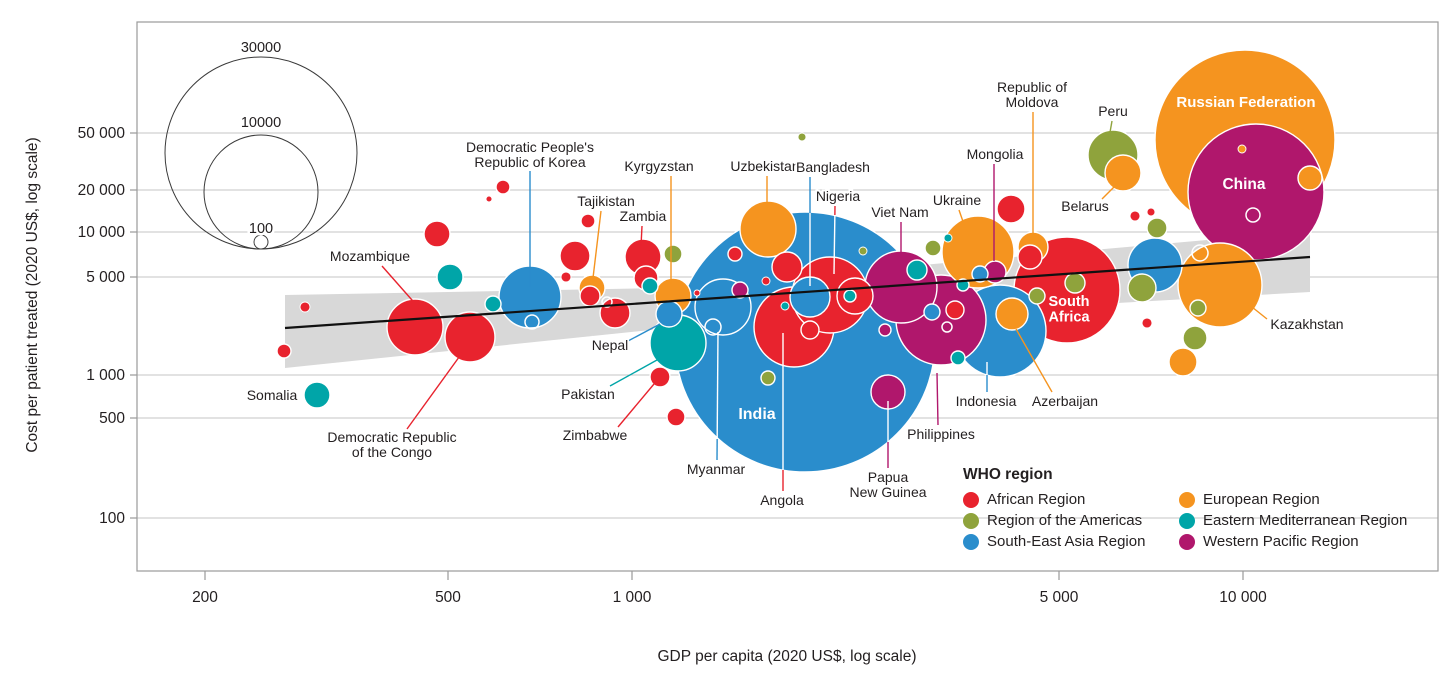 This screenshot has width=1455, height=688. Describe the element at coordinates (1220, 285) in the screenshot. I see `bubble-kazakhstan` at that location.